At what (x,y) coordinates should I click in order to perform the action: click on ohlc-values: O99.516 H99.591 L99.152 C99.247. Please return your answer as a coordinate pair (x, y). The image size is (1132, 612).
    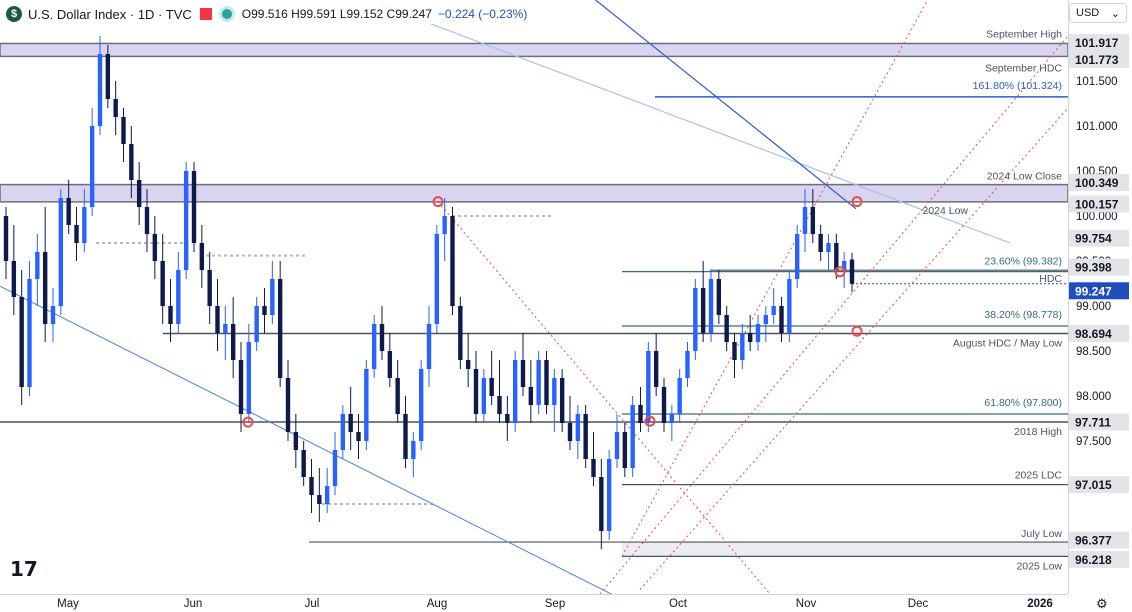
    Looking at the image, I should click on (336, 14).